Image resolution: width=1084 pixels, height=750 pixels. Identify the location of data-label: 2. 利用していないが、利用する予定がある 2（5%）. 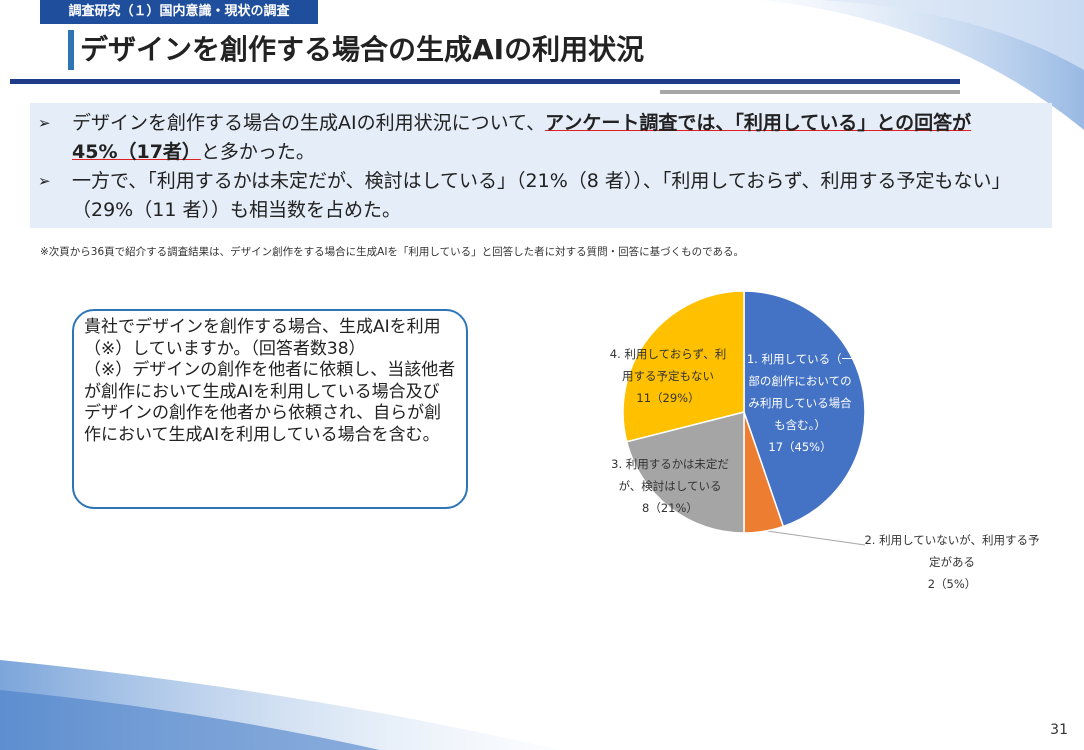
(952, 562).